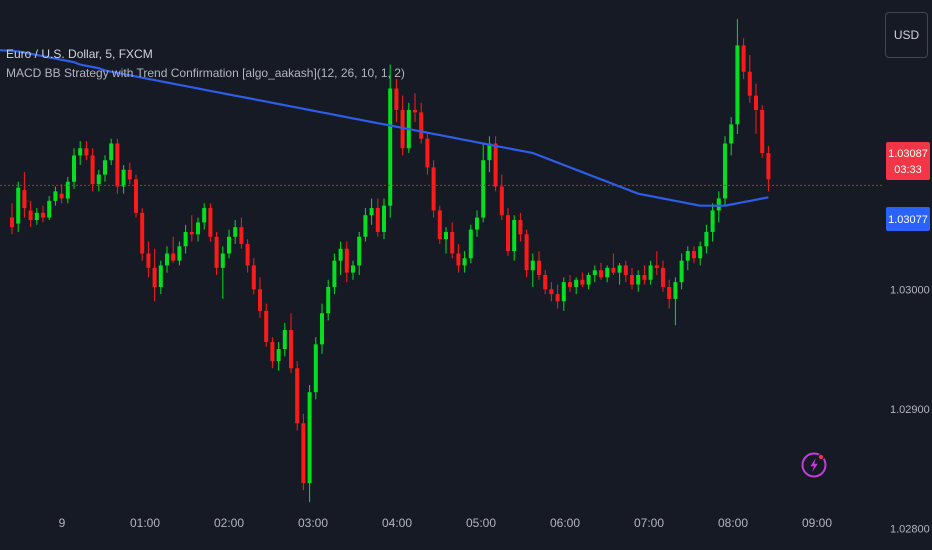 This screenshot has height=550, width=932. Describe the element at coordinates (229, 523) in the screenshot. I see `time-tick-label: 02:00` at that location.